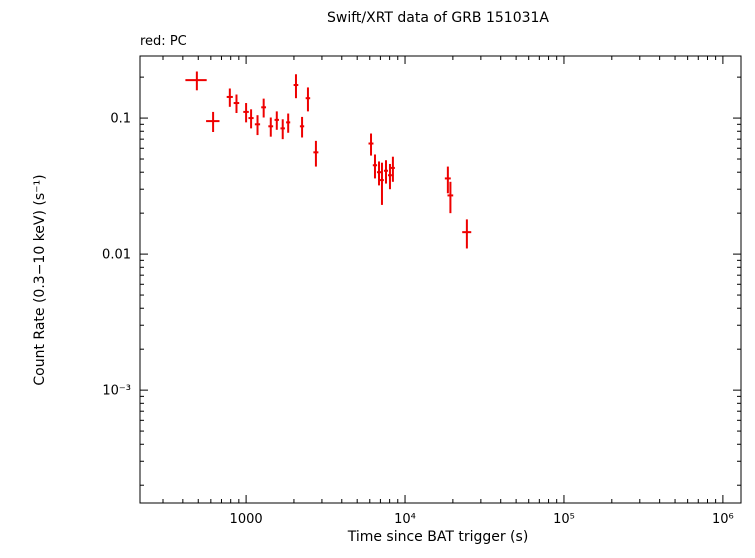  I want to click on y-tick-label: 0.1, so click(120, 119).